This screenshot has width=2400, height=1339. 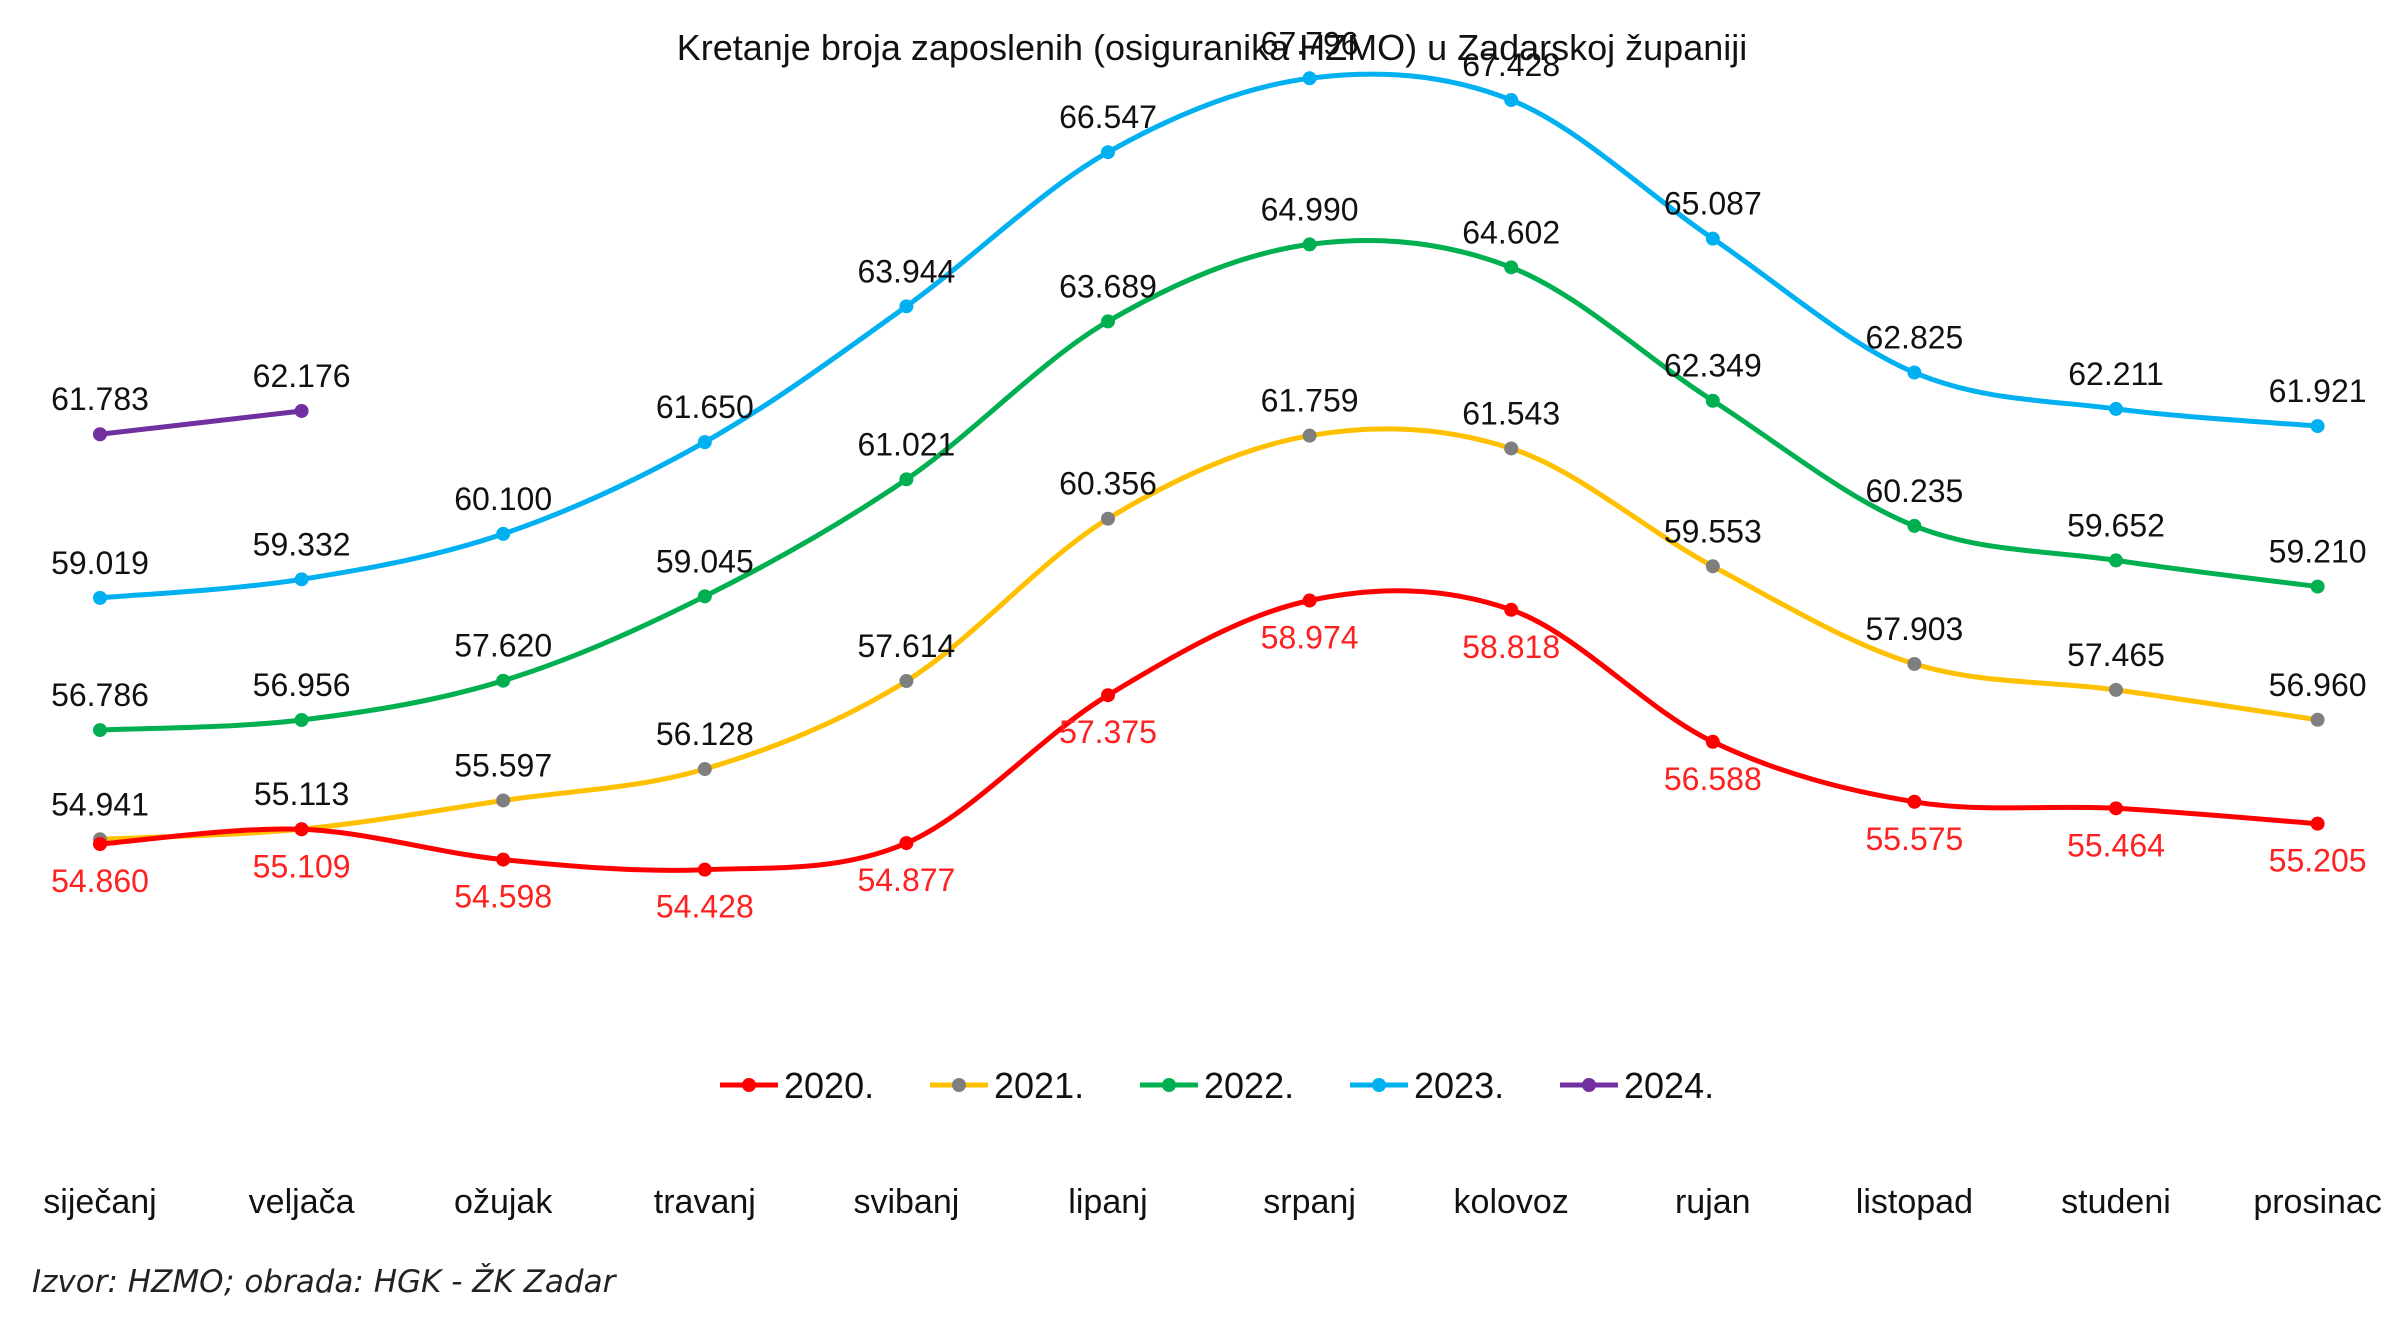 What do you see at coordinates (302, 685) in the screenshot?
I see `data-label-2022-2: 56.956` at bounding box center [302, 685].